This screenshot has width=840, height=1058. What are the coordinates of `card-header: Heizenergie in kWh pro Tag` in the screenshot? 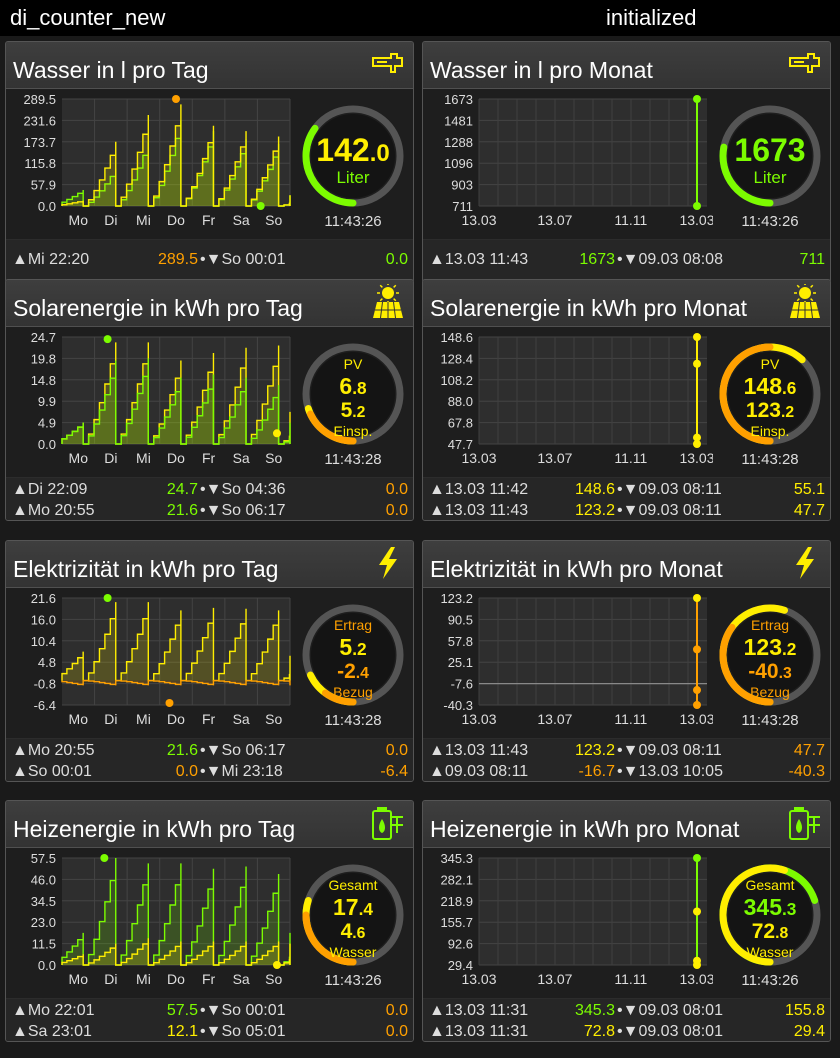 It's located at (209, 824).